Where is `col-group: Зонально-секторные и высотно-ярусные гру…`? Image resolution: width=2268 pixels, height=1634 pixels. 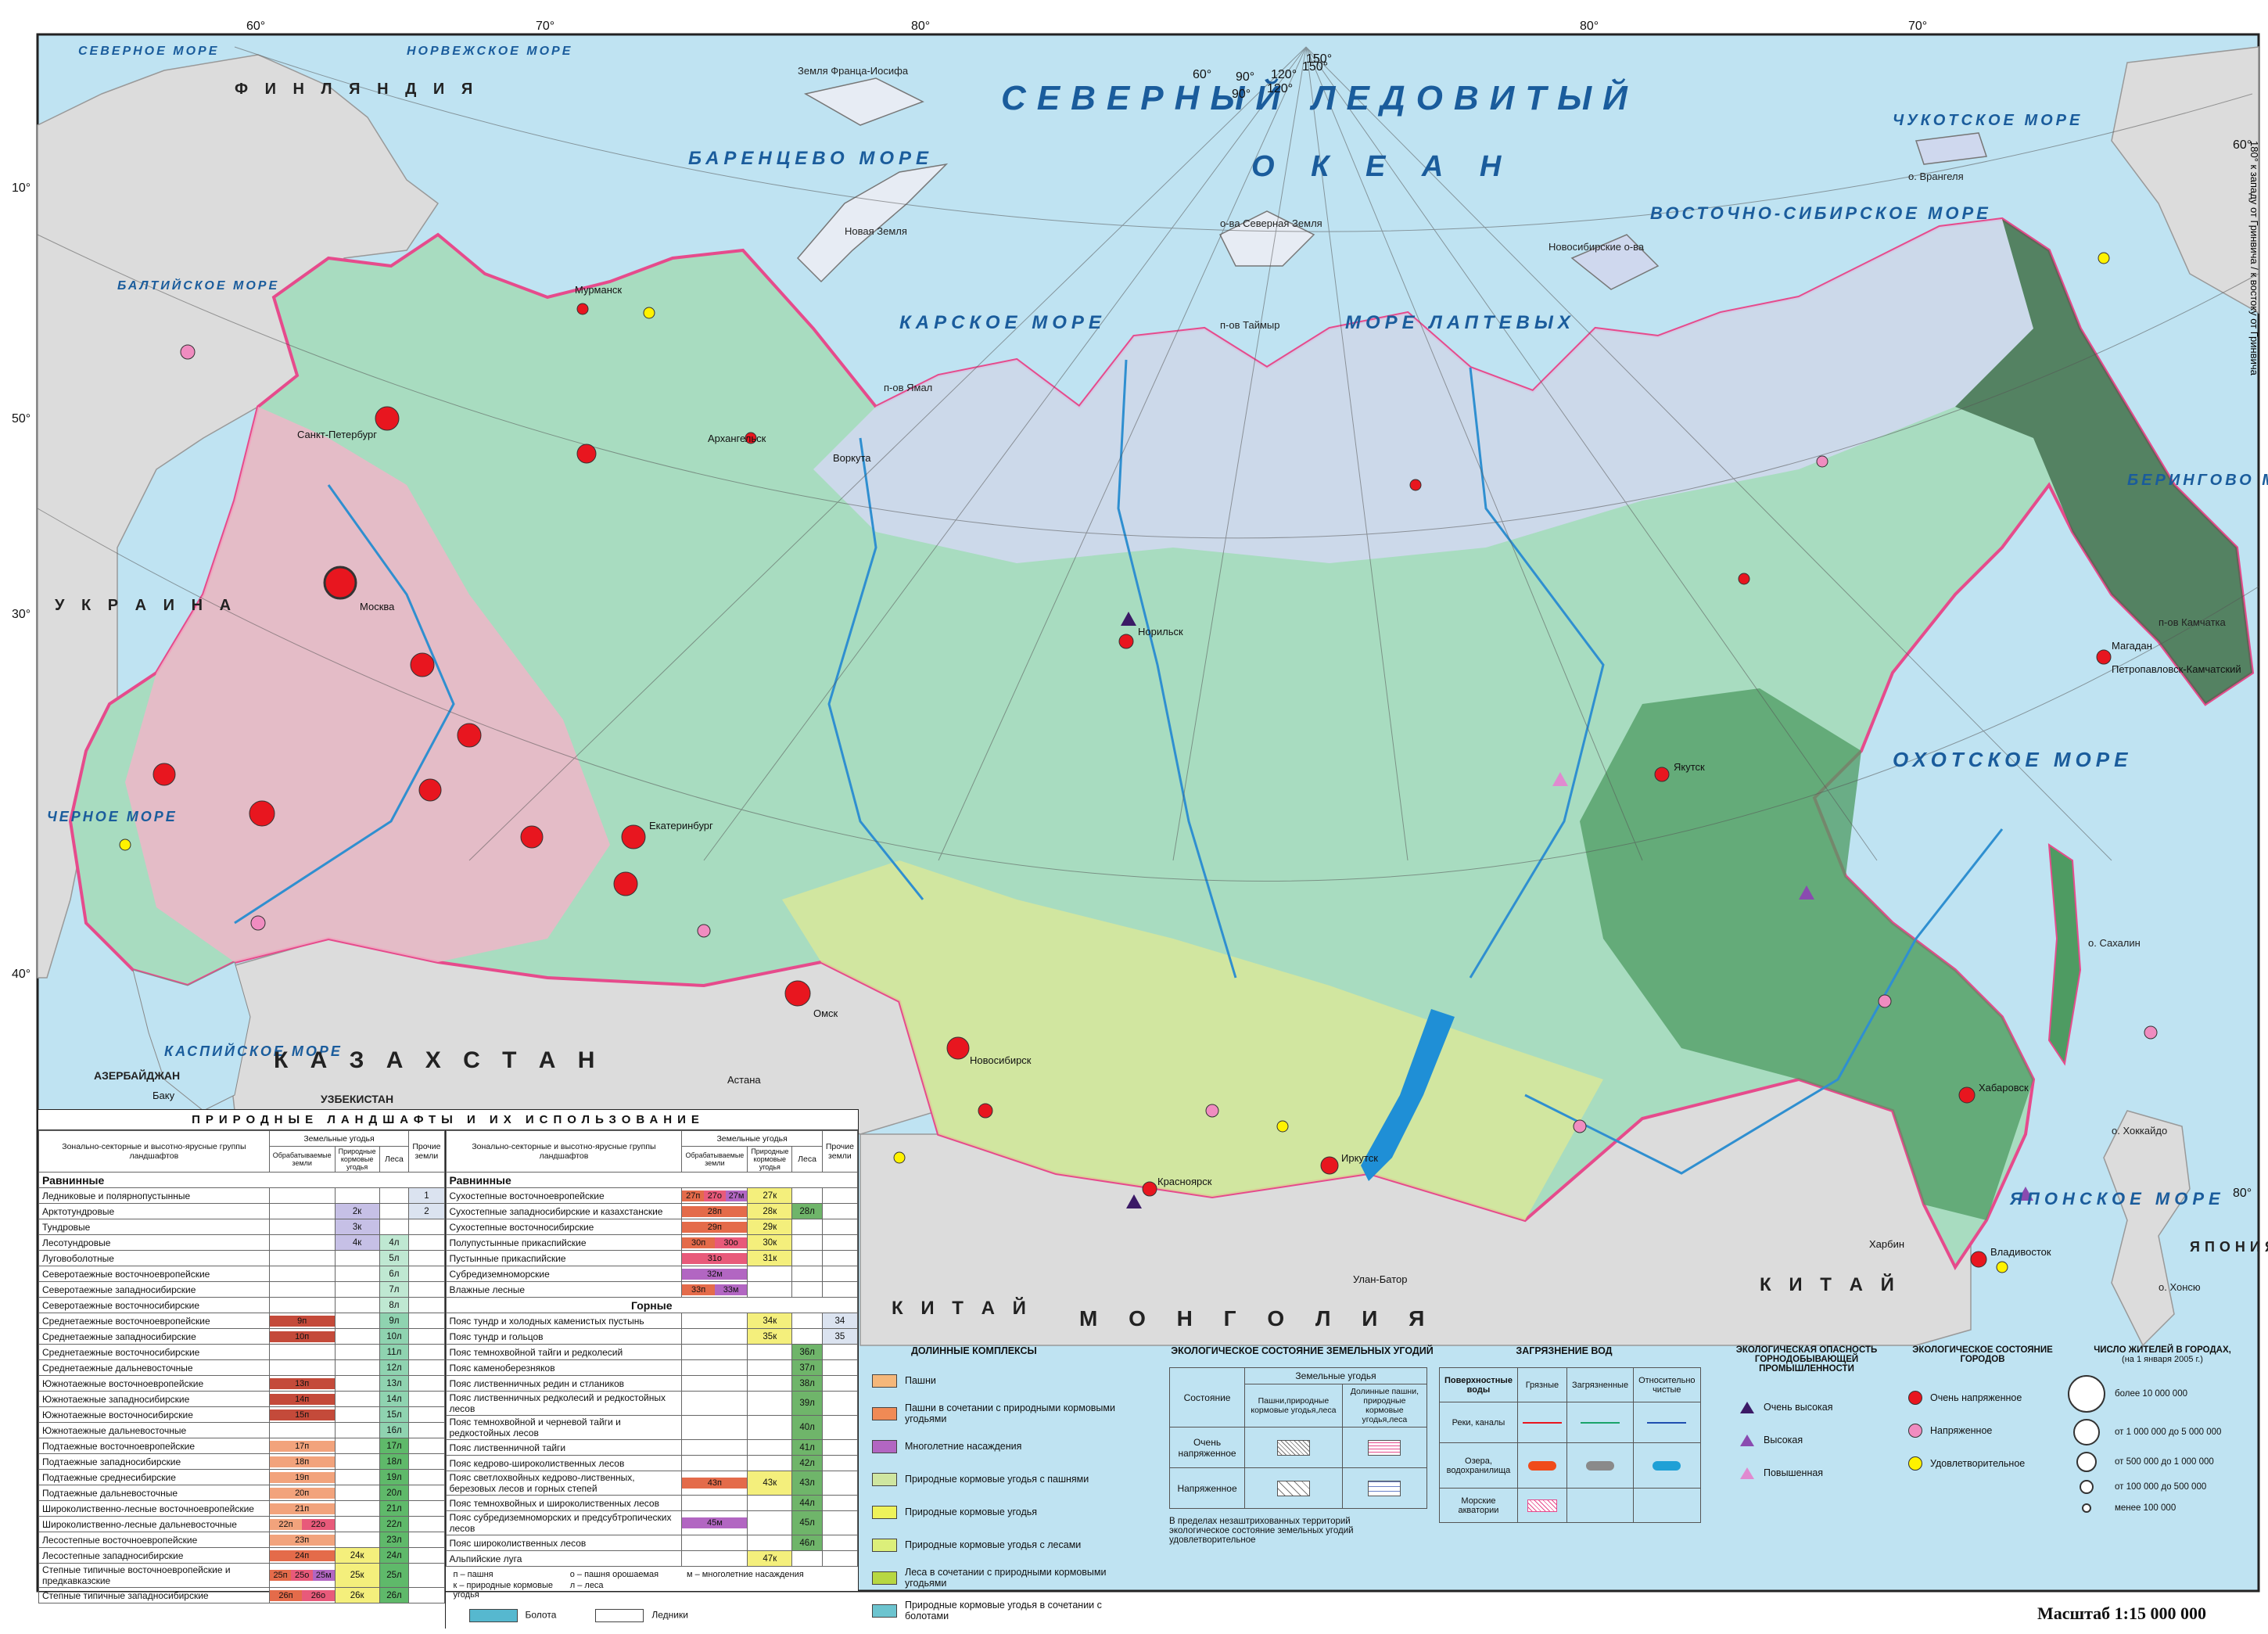 col-group: Зонально-секторные и высотно-ярусные гру… is located at coordinates (154, 1151).